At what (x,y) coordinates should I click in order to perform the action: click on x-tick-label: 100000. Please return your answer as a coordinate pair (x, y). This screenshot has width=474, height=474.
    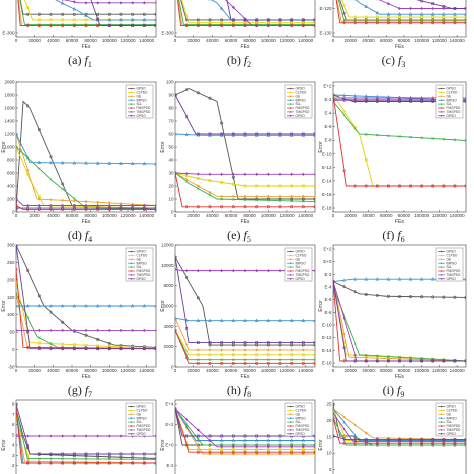
    Looking at the image, I should click on (110, 40).